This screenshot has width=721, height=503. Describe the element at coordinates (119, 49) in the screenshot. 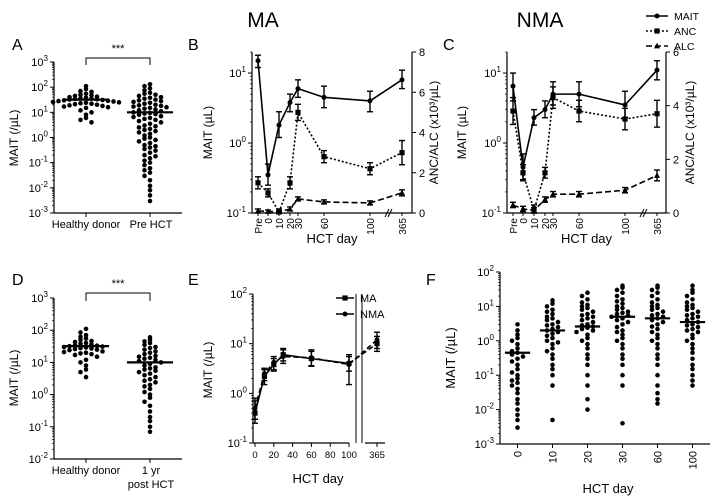

I see `a-significance-label: ***` at that location.